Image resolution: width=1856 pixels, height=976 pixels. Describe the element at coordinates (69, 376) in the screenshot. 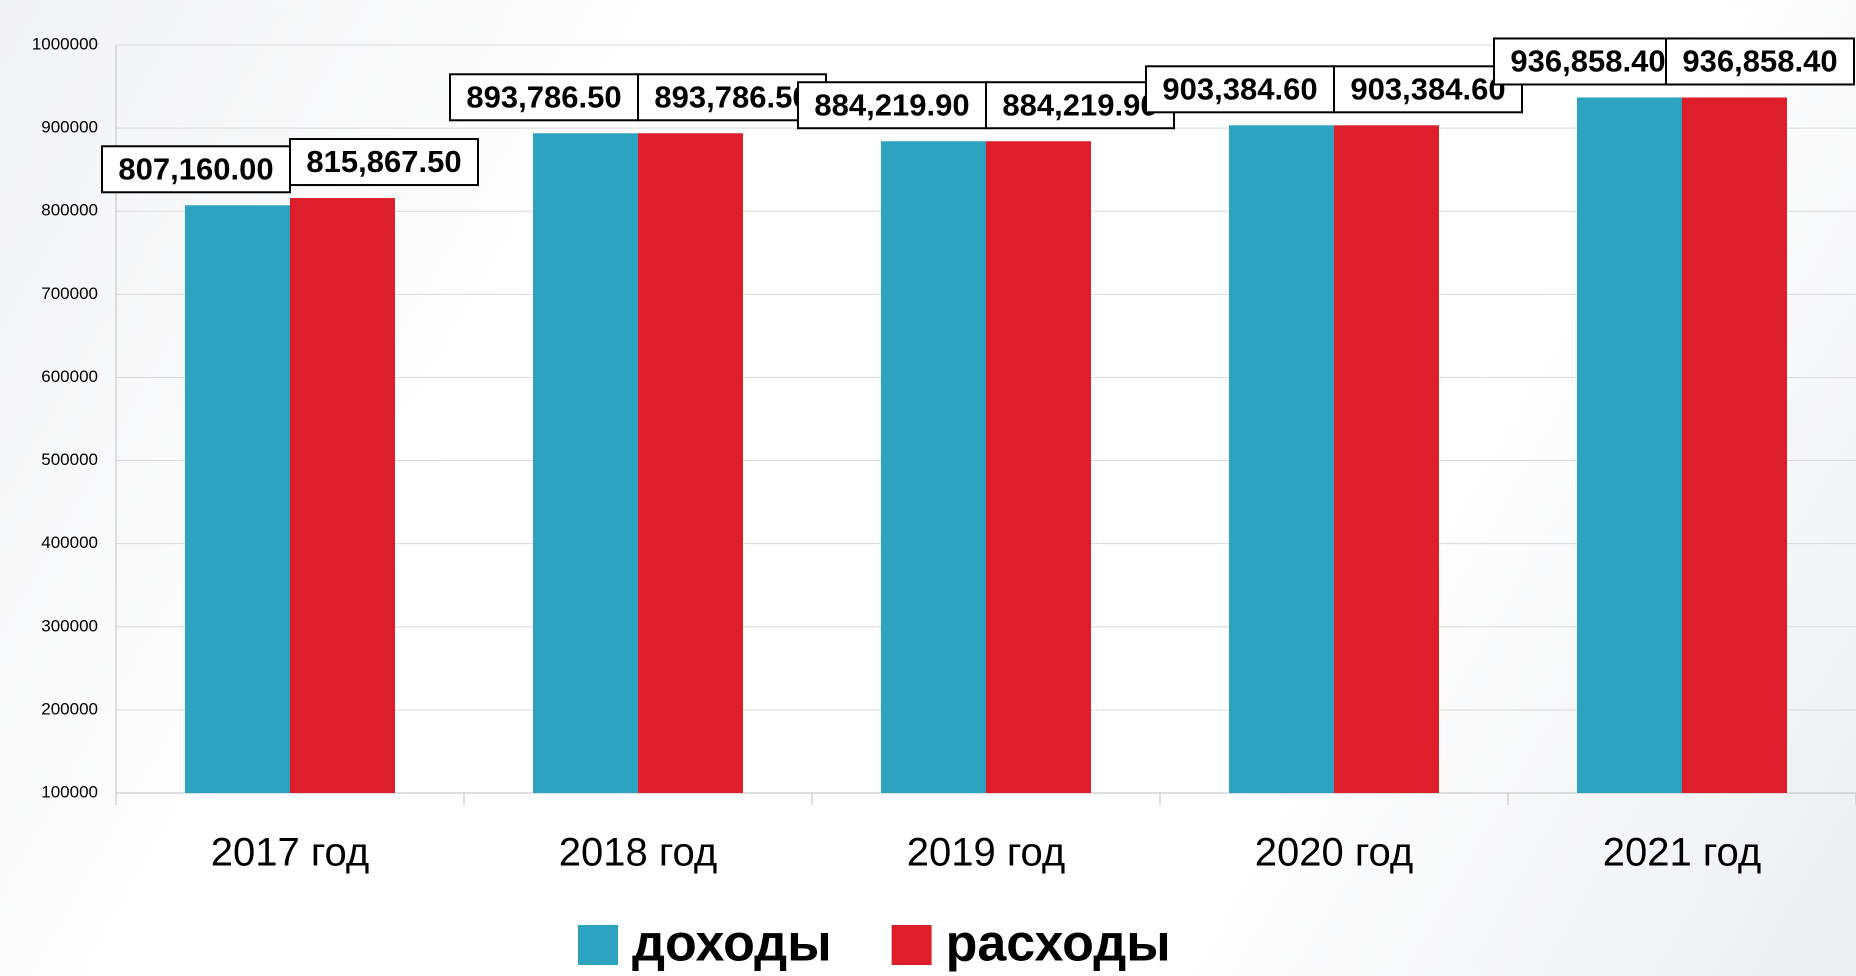

I see `y-tick-label: 600000` at that location.